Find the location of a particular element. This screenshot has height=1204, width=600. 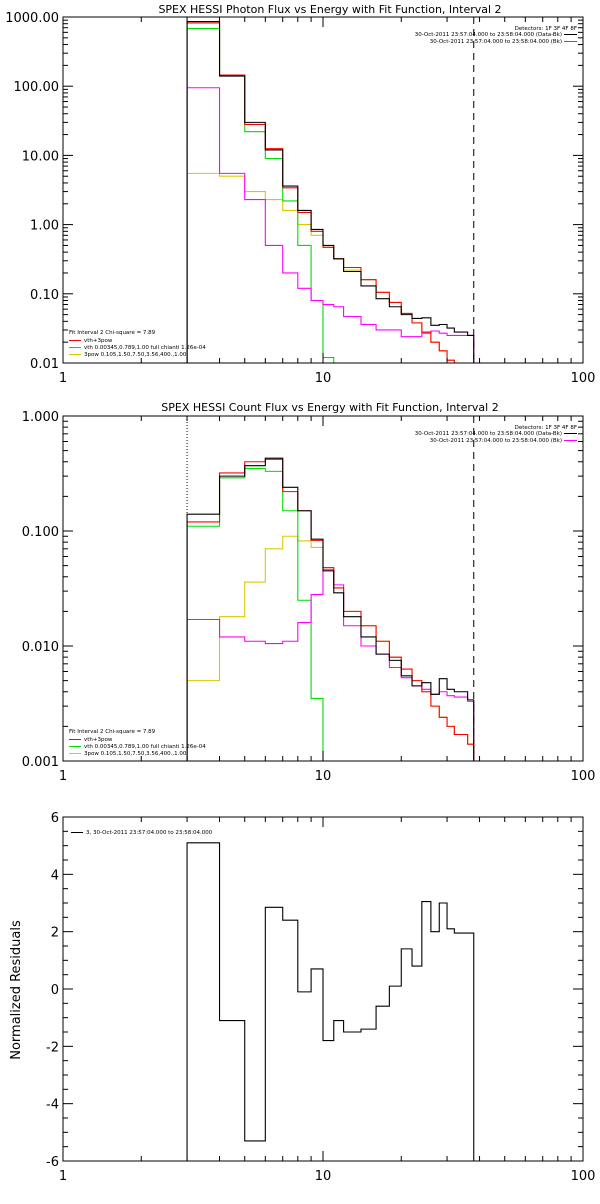

residuals-series-group is located at coordinates (330, 1001).